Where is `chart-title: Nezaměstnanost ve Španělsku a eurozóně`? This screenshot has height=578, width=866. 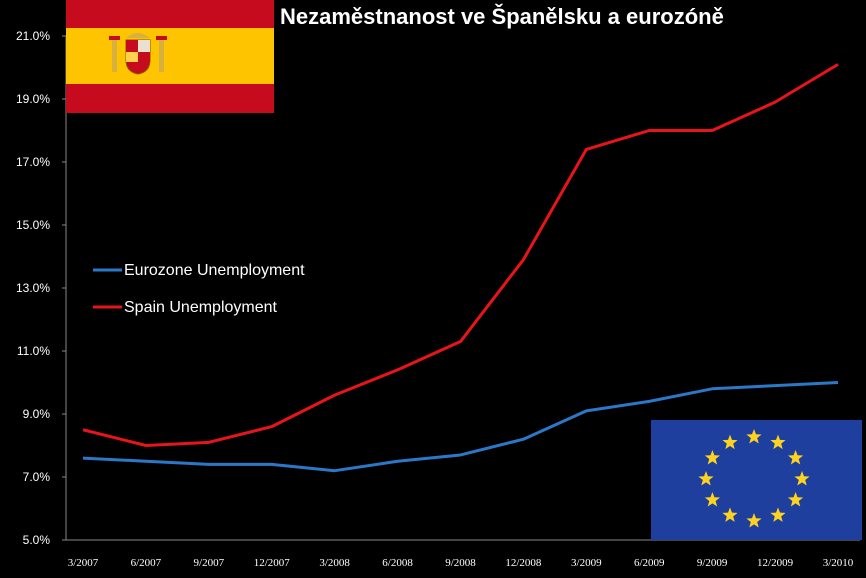 chart-title: Nezaměstnanost ve Španělsku a eurozóně is located at coordinates (502, 16).